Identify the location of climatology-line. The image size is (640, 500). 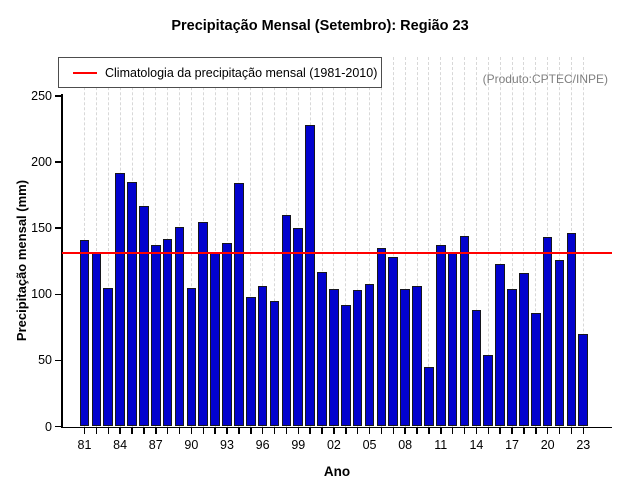
(337, 252).